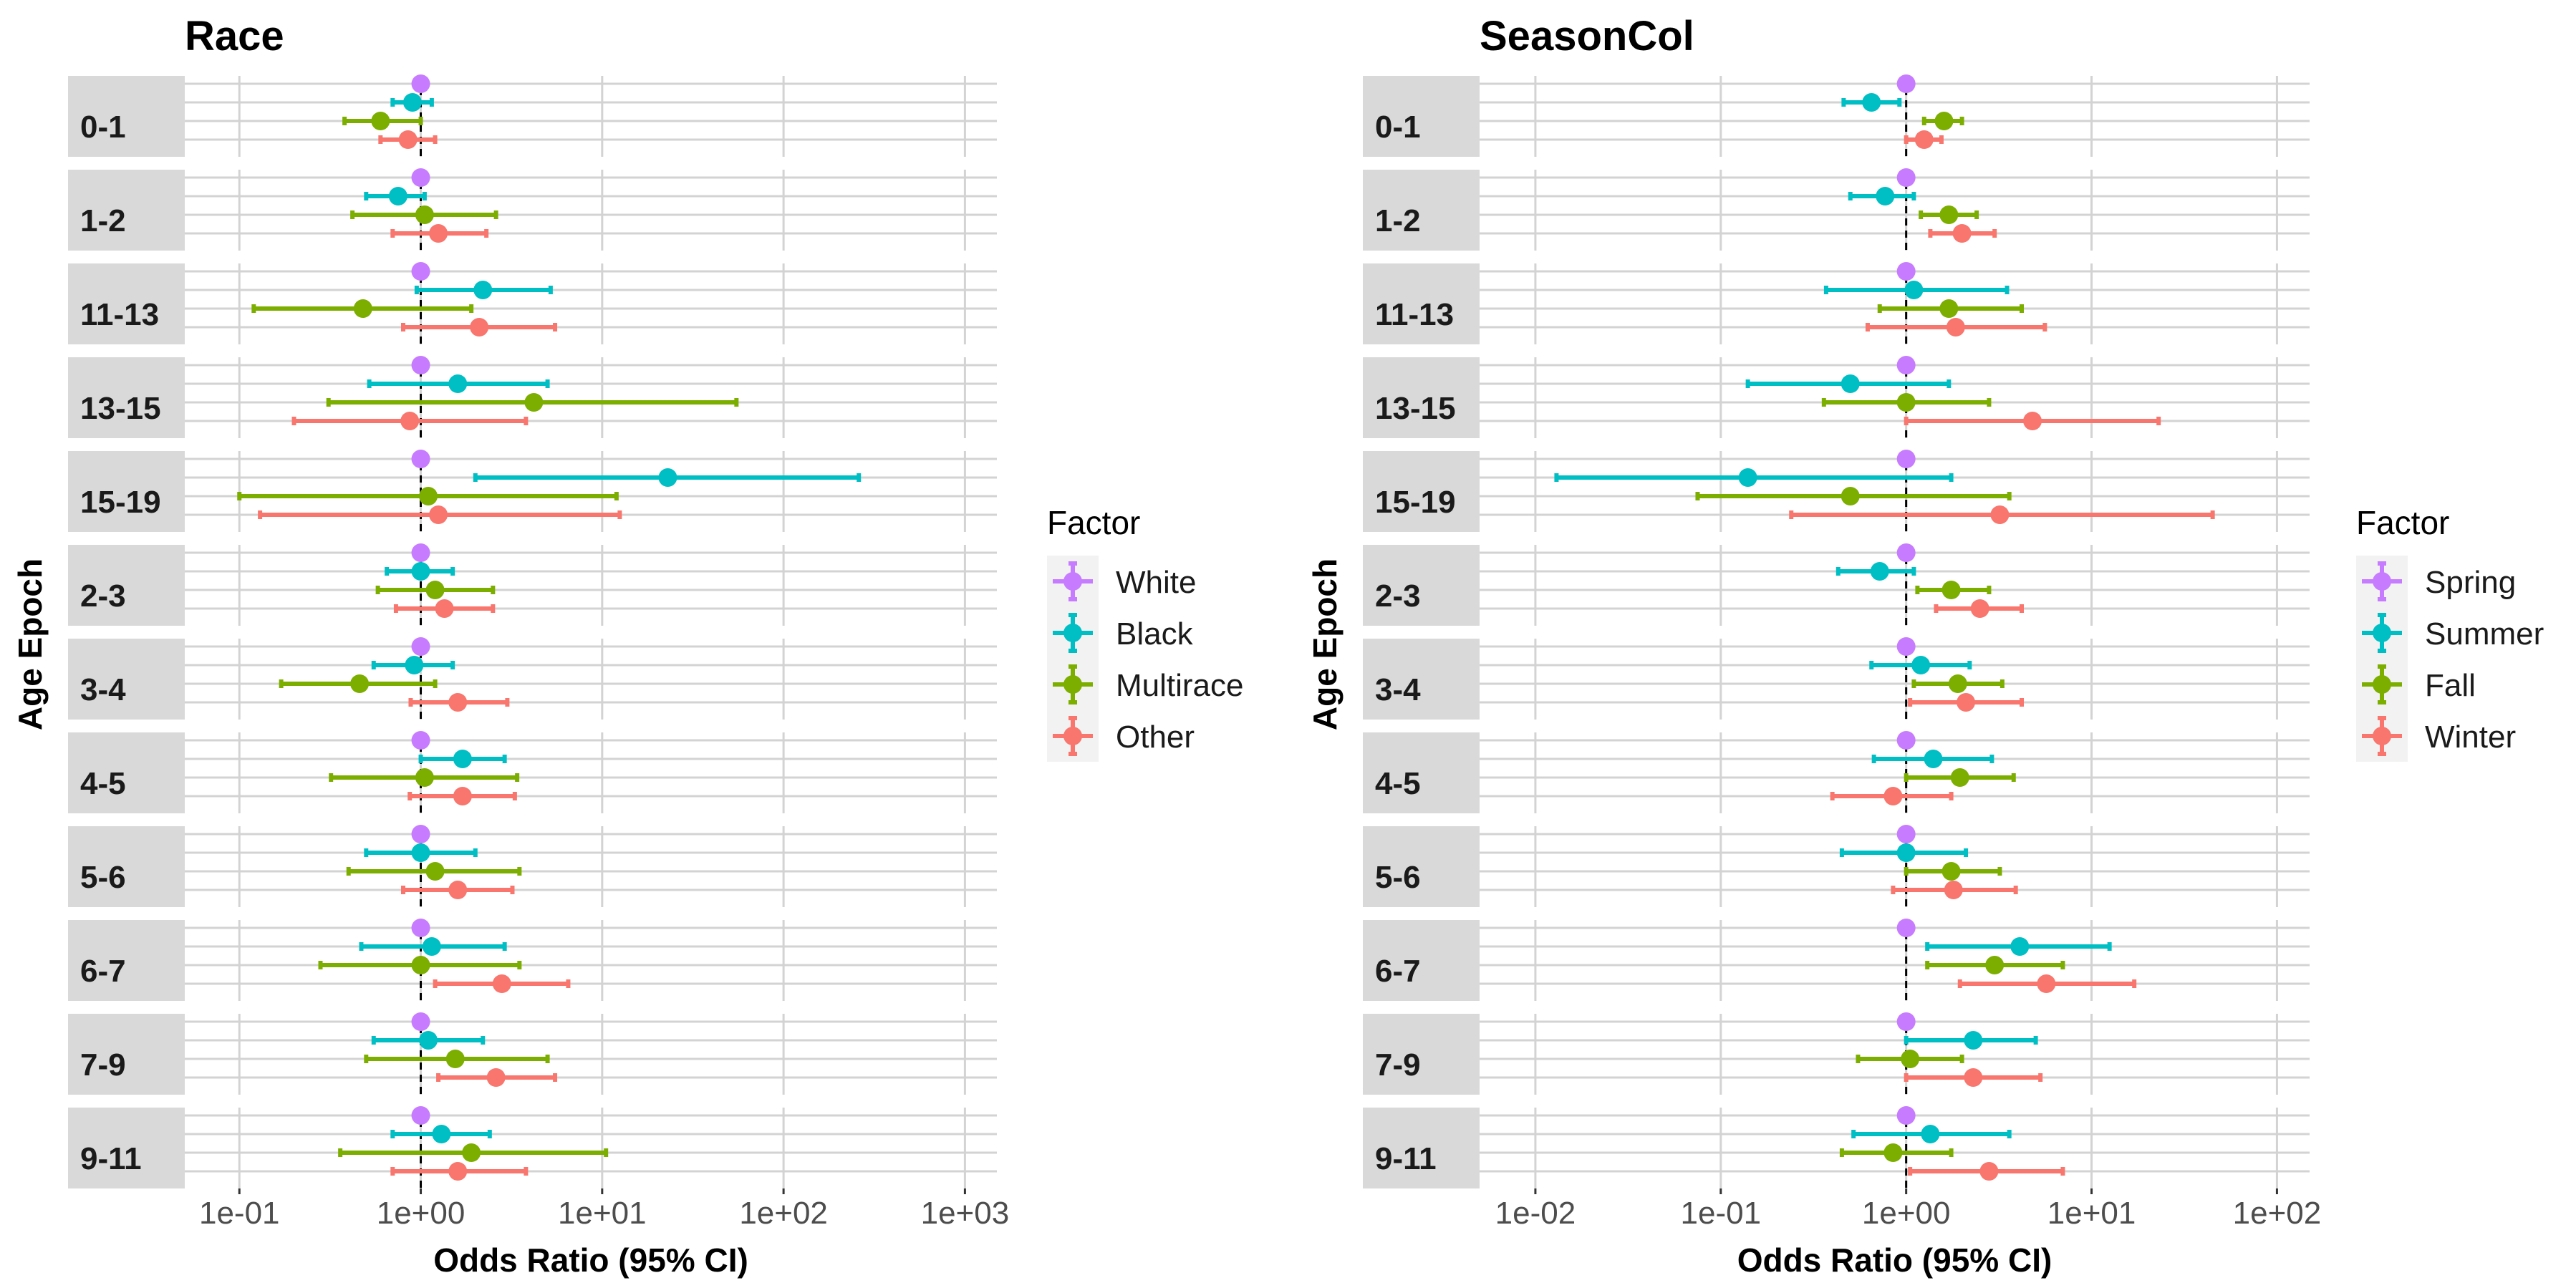 The width and height of the screenshot is (2576, 1288). Describe the element at coordinates (1398, 127) in the screenshot. I see `facet-label: 0-1` at that location.